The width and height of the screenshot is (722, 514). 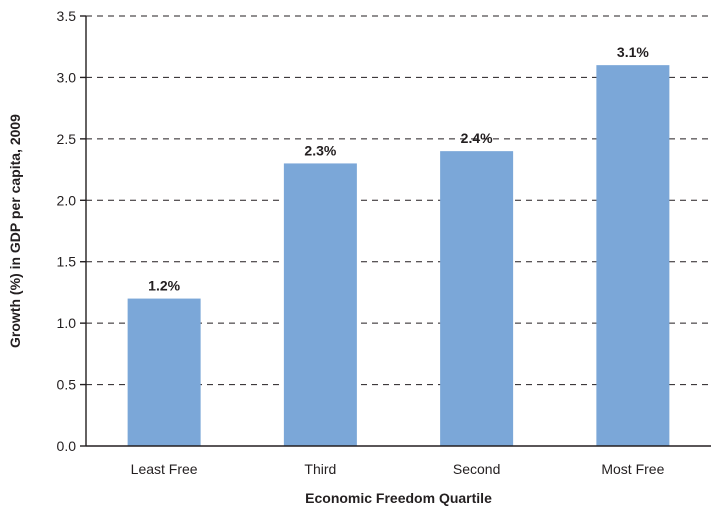 I want to click on y-tick-label: 0.5, so click(x=67, y=385).